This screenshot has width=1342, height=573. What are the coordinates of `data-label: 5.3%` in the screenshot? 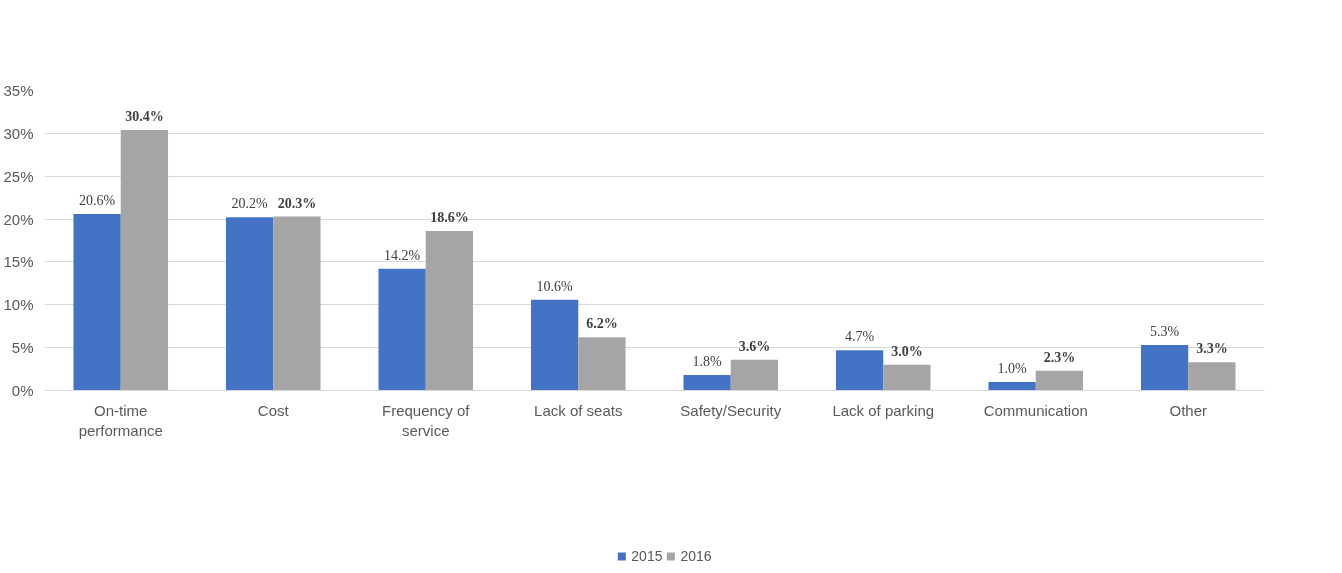 It's located at (1165, 332).